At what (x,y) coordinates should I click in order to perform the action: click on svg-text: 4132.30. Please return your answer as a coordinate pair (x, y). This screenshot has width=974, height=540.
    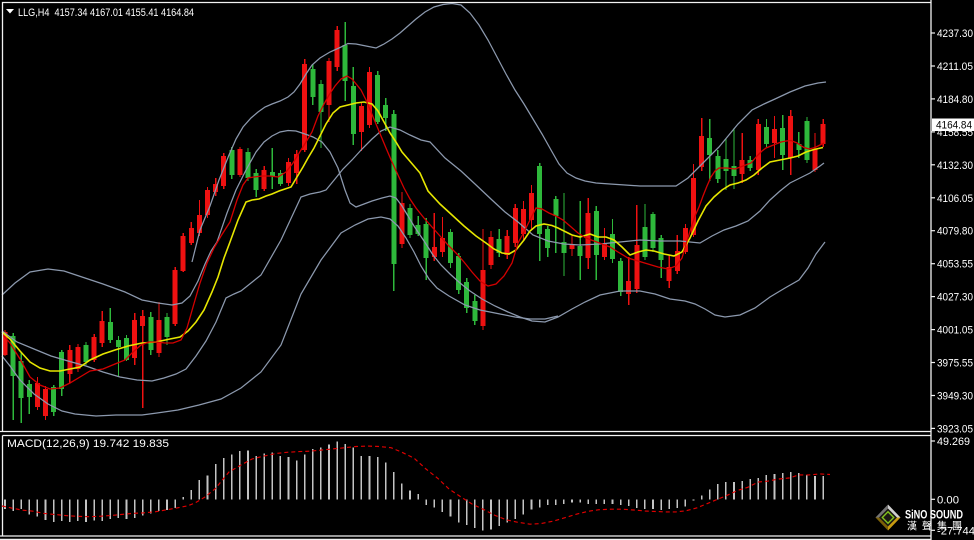
    Looking at the image, I should click on (955, 166).